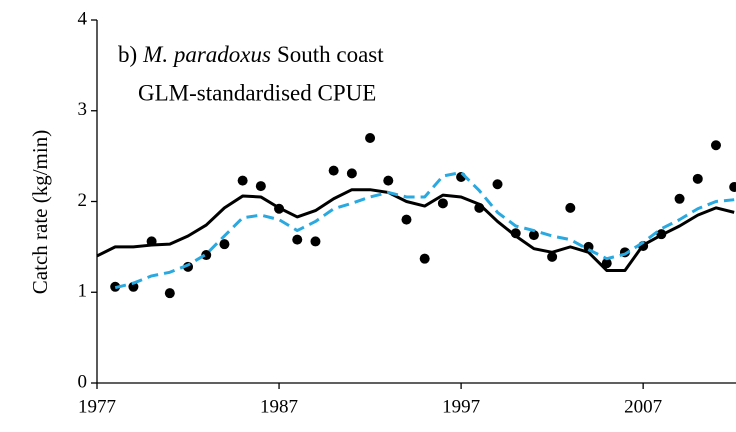  What do you see at coordinates (83, 381) in the screenshot?
I see `y-tick-label: 0` at bounding box center [83, 381].